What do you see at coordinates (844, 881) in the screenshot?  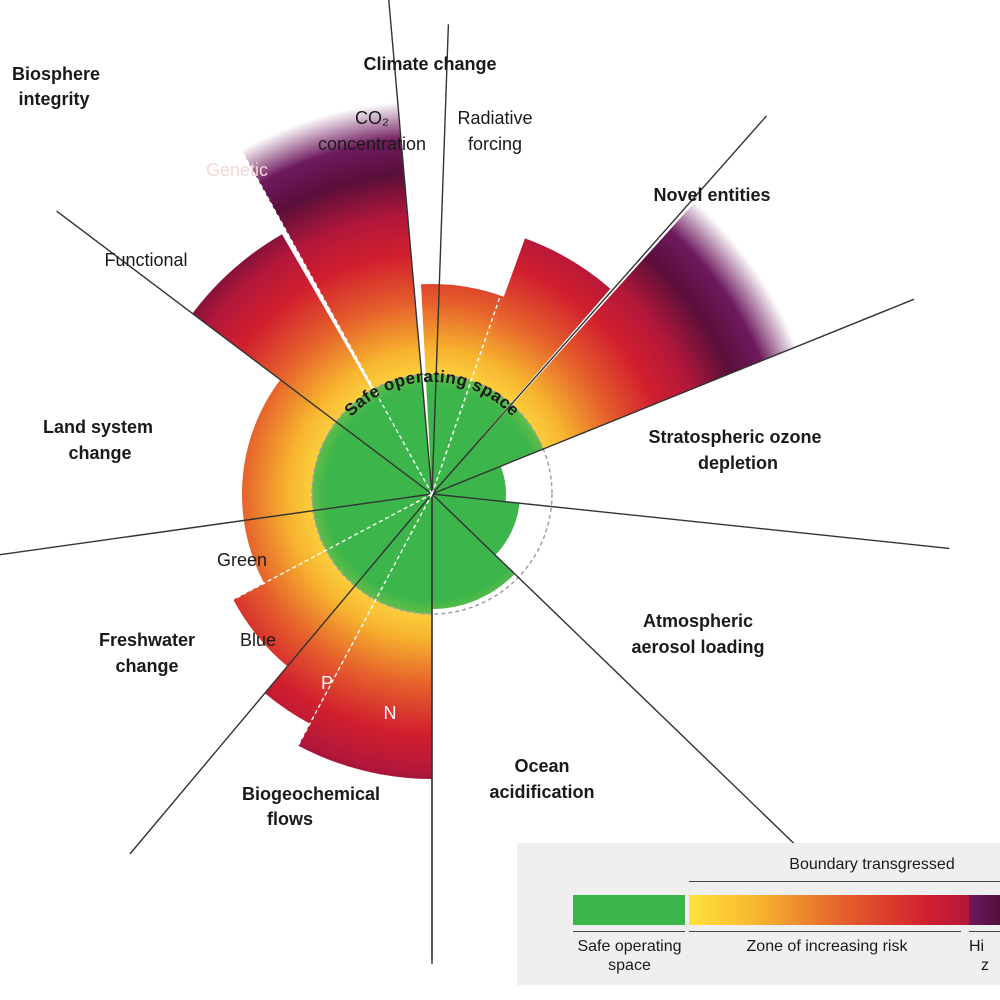 I see `legend-transgressed-rule` at bounding box center [844, 881].